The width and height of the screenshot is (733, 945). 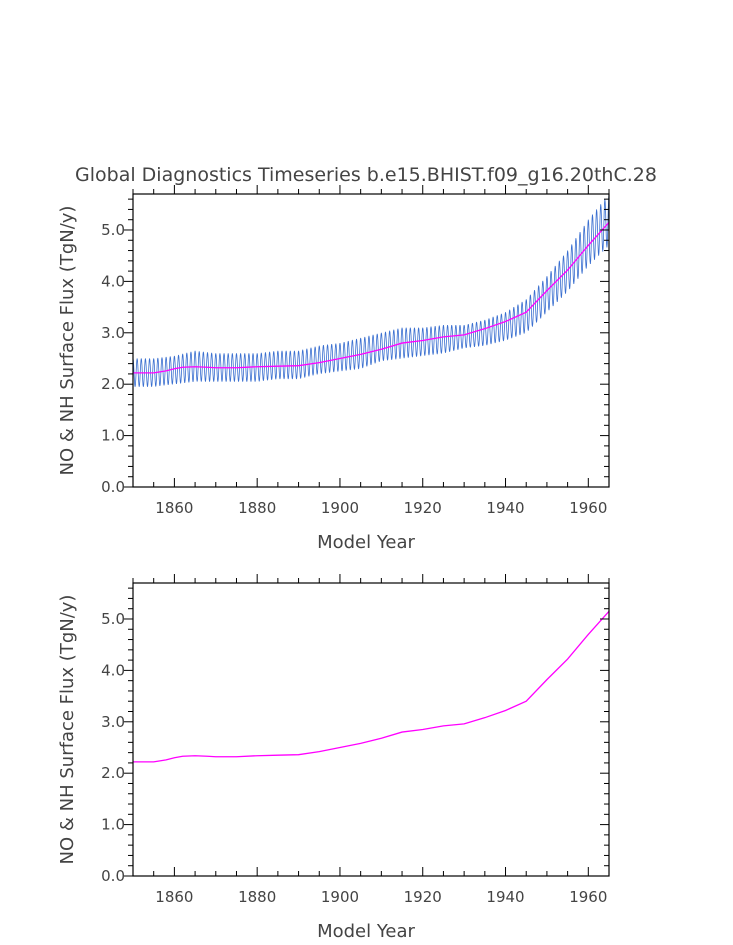 What do you see at coordinates (588, 897) in the screenshot?
I see `bottom-x-tick-label: 1960` at bounding box center [588, 897].